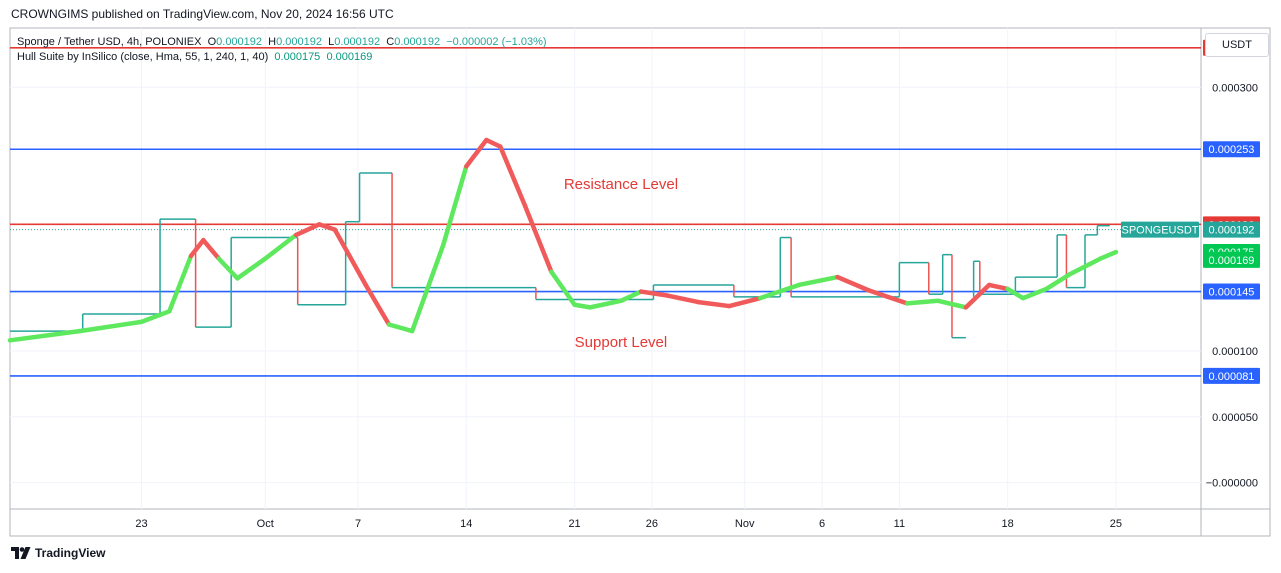 This screenshot has height=573, width=1281. Describe the element at coordinates (299, 42) in the screenshot. I see `legend-high: 0.000192` at that location.